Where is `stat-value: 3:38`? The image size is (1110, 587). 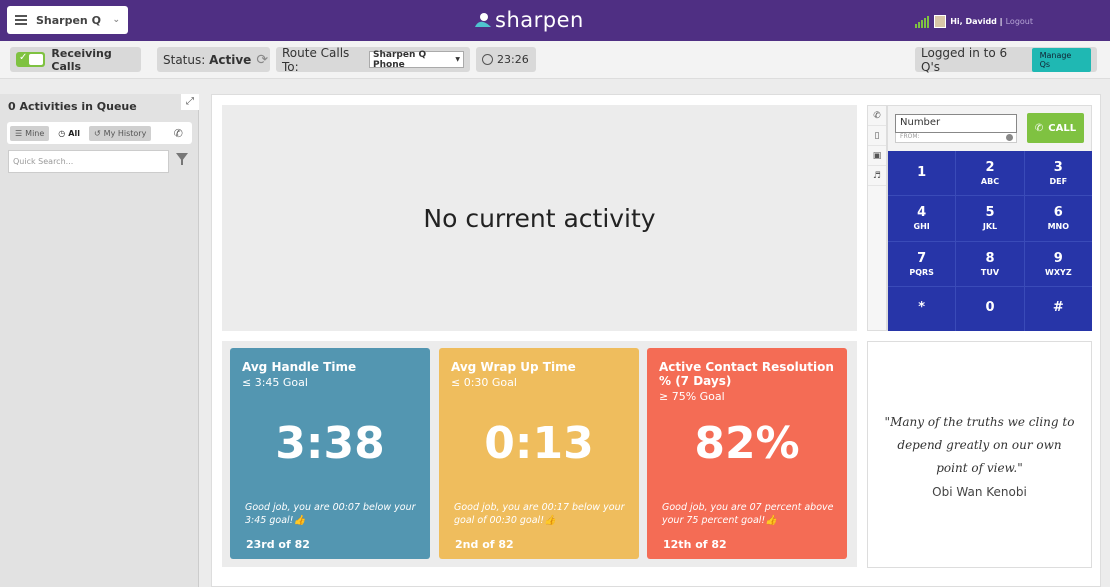
stat-value: 3:38 is located at coordinates (330, 443).